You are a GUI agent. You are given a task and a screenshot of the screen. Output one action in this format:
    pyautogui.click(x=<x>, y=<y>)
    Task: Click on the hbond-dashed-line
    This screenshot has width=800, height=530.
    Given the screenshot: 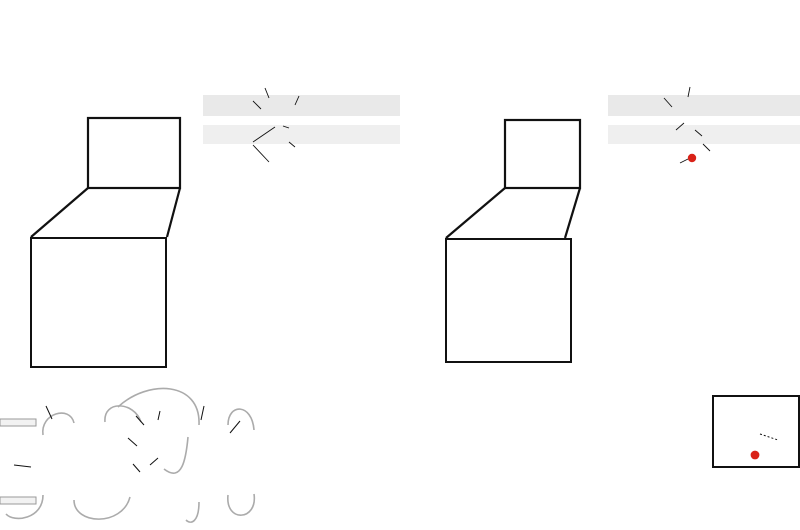 What is the action you would take?
    pyautogui.click(x=769, y=437)
    